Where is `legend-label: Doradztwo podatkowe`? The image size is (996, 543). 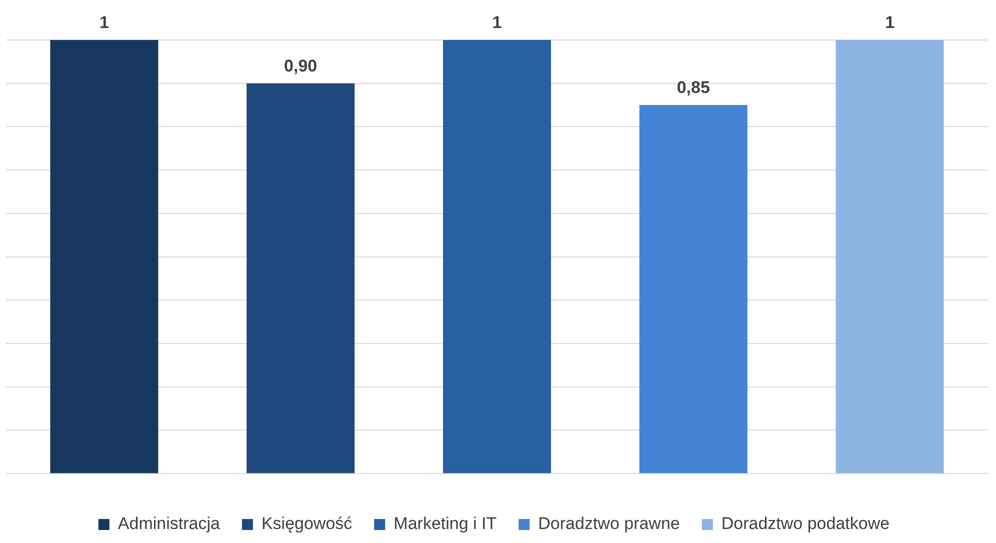
legend-label: Doradztwo podatkowe is located at coordinates (805, 524).